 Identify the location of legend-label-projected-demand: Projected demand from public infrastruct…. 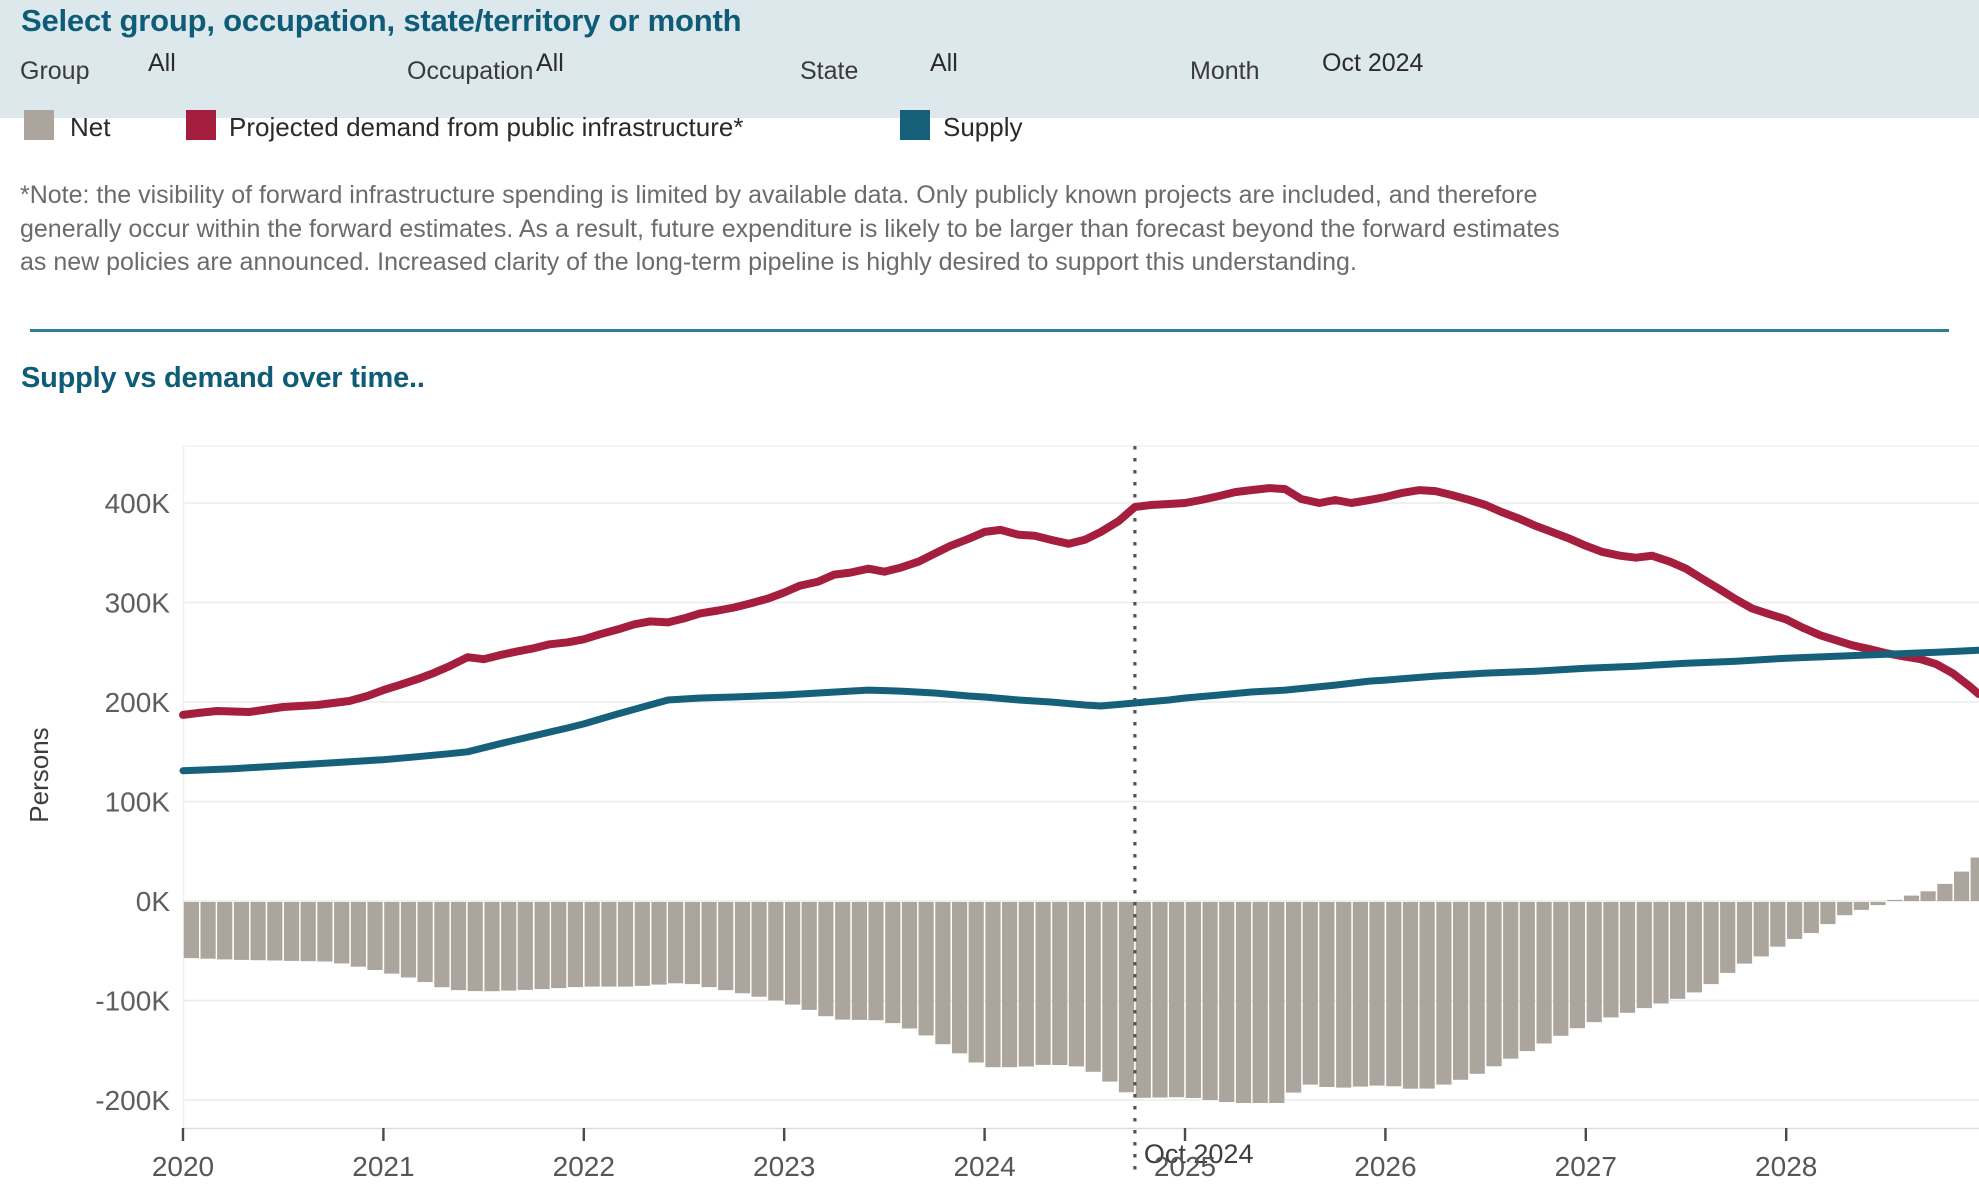
(486, 127).